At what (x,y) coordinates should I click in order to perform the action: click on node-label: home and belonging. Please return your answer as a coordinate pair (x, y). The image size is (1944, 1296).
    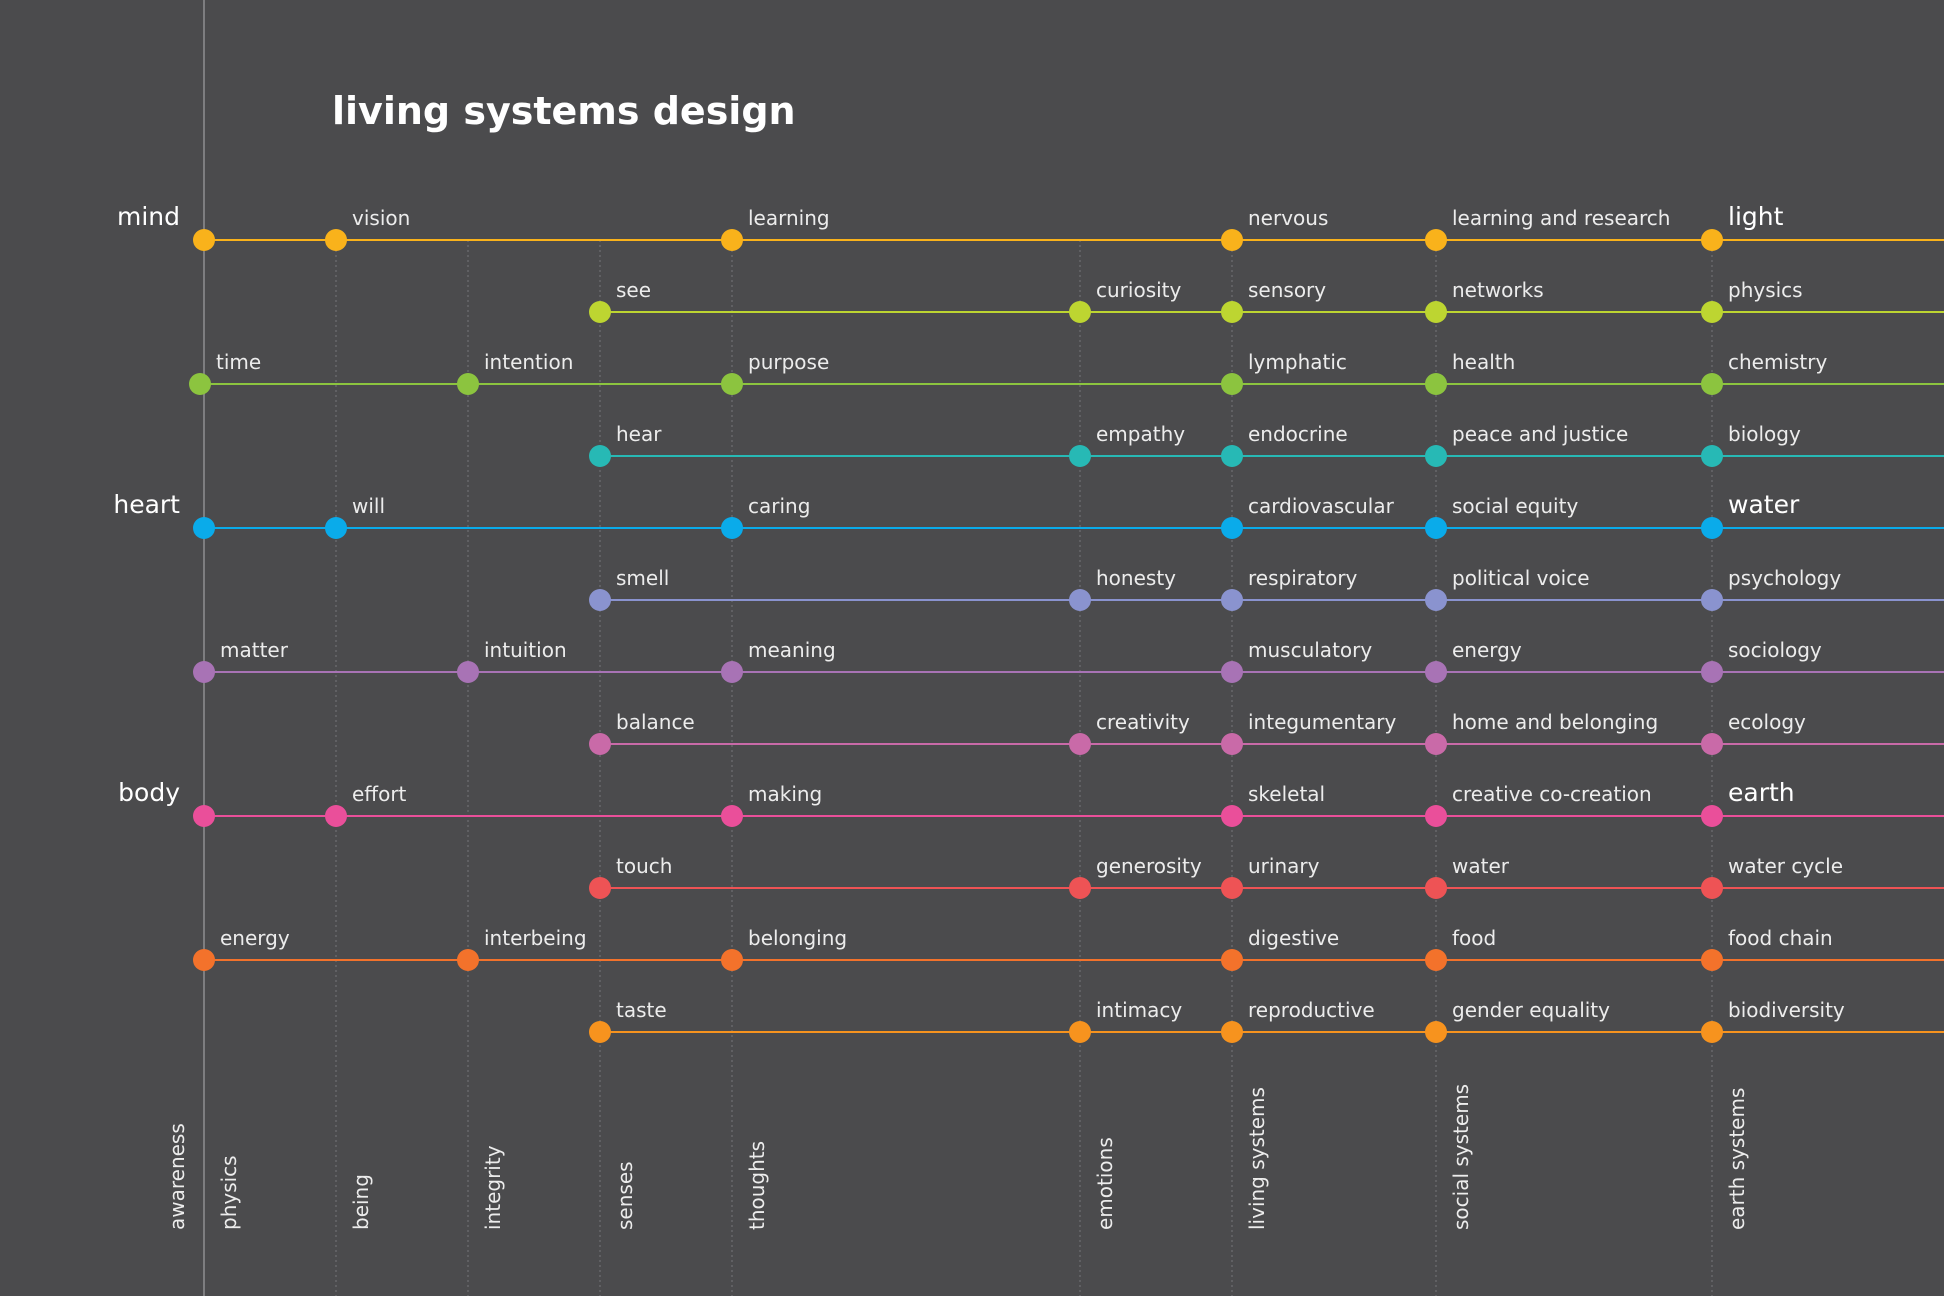
    Looking at the image, I should click on (1555, 722).